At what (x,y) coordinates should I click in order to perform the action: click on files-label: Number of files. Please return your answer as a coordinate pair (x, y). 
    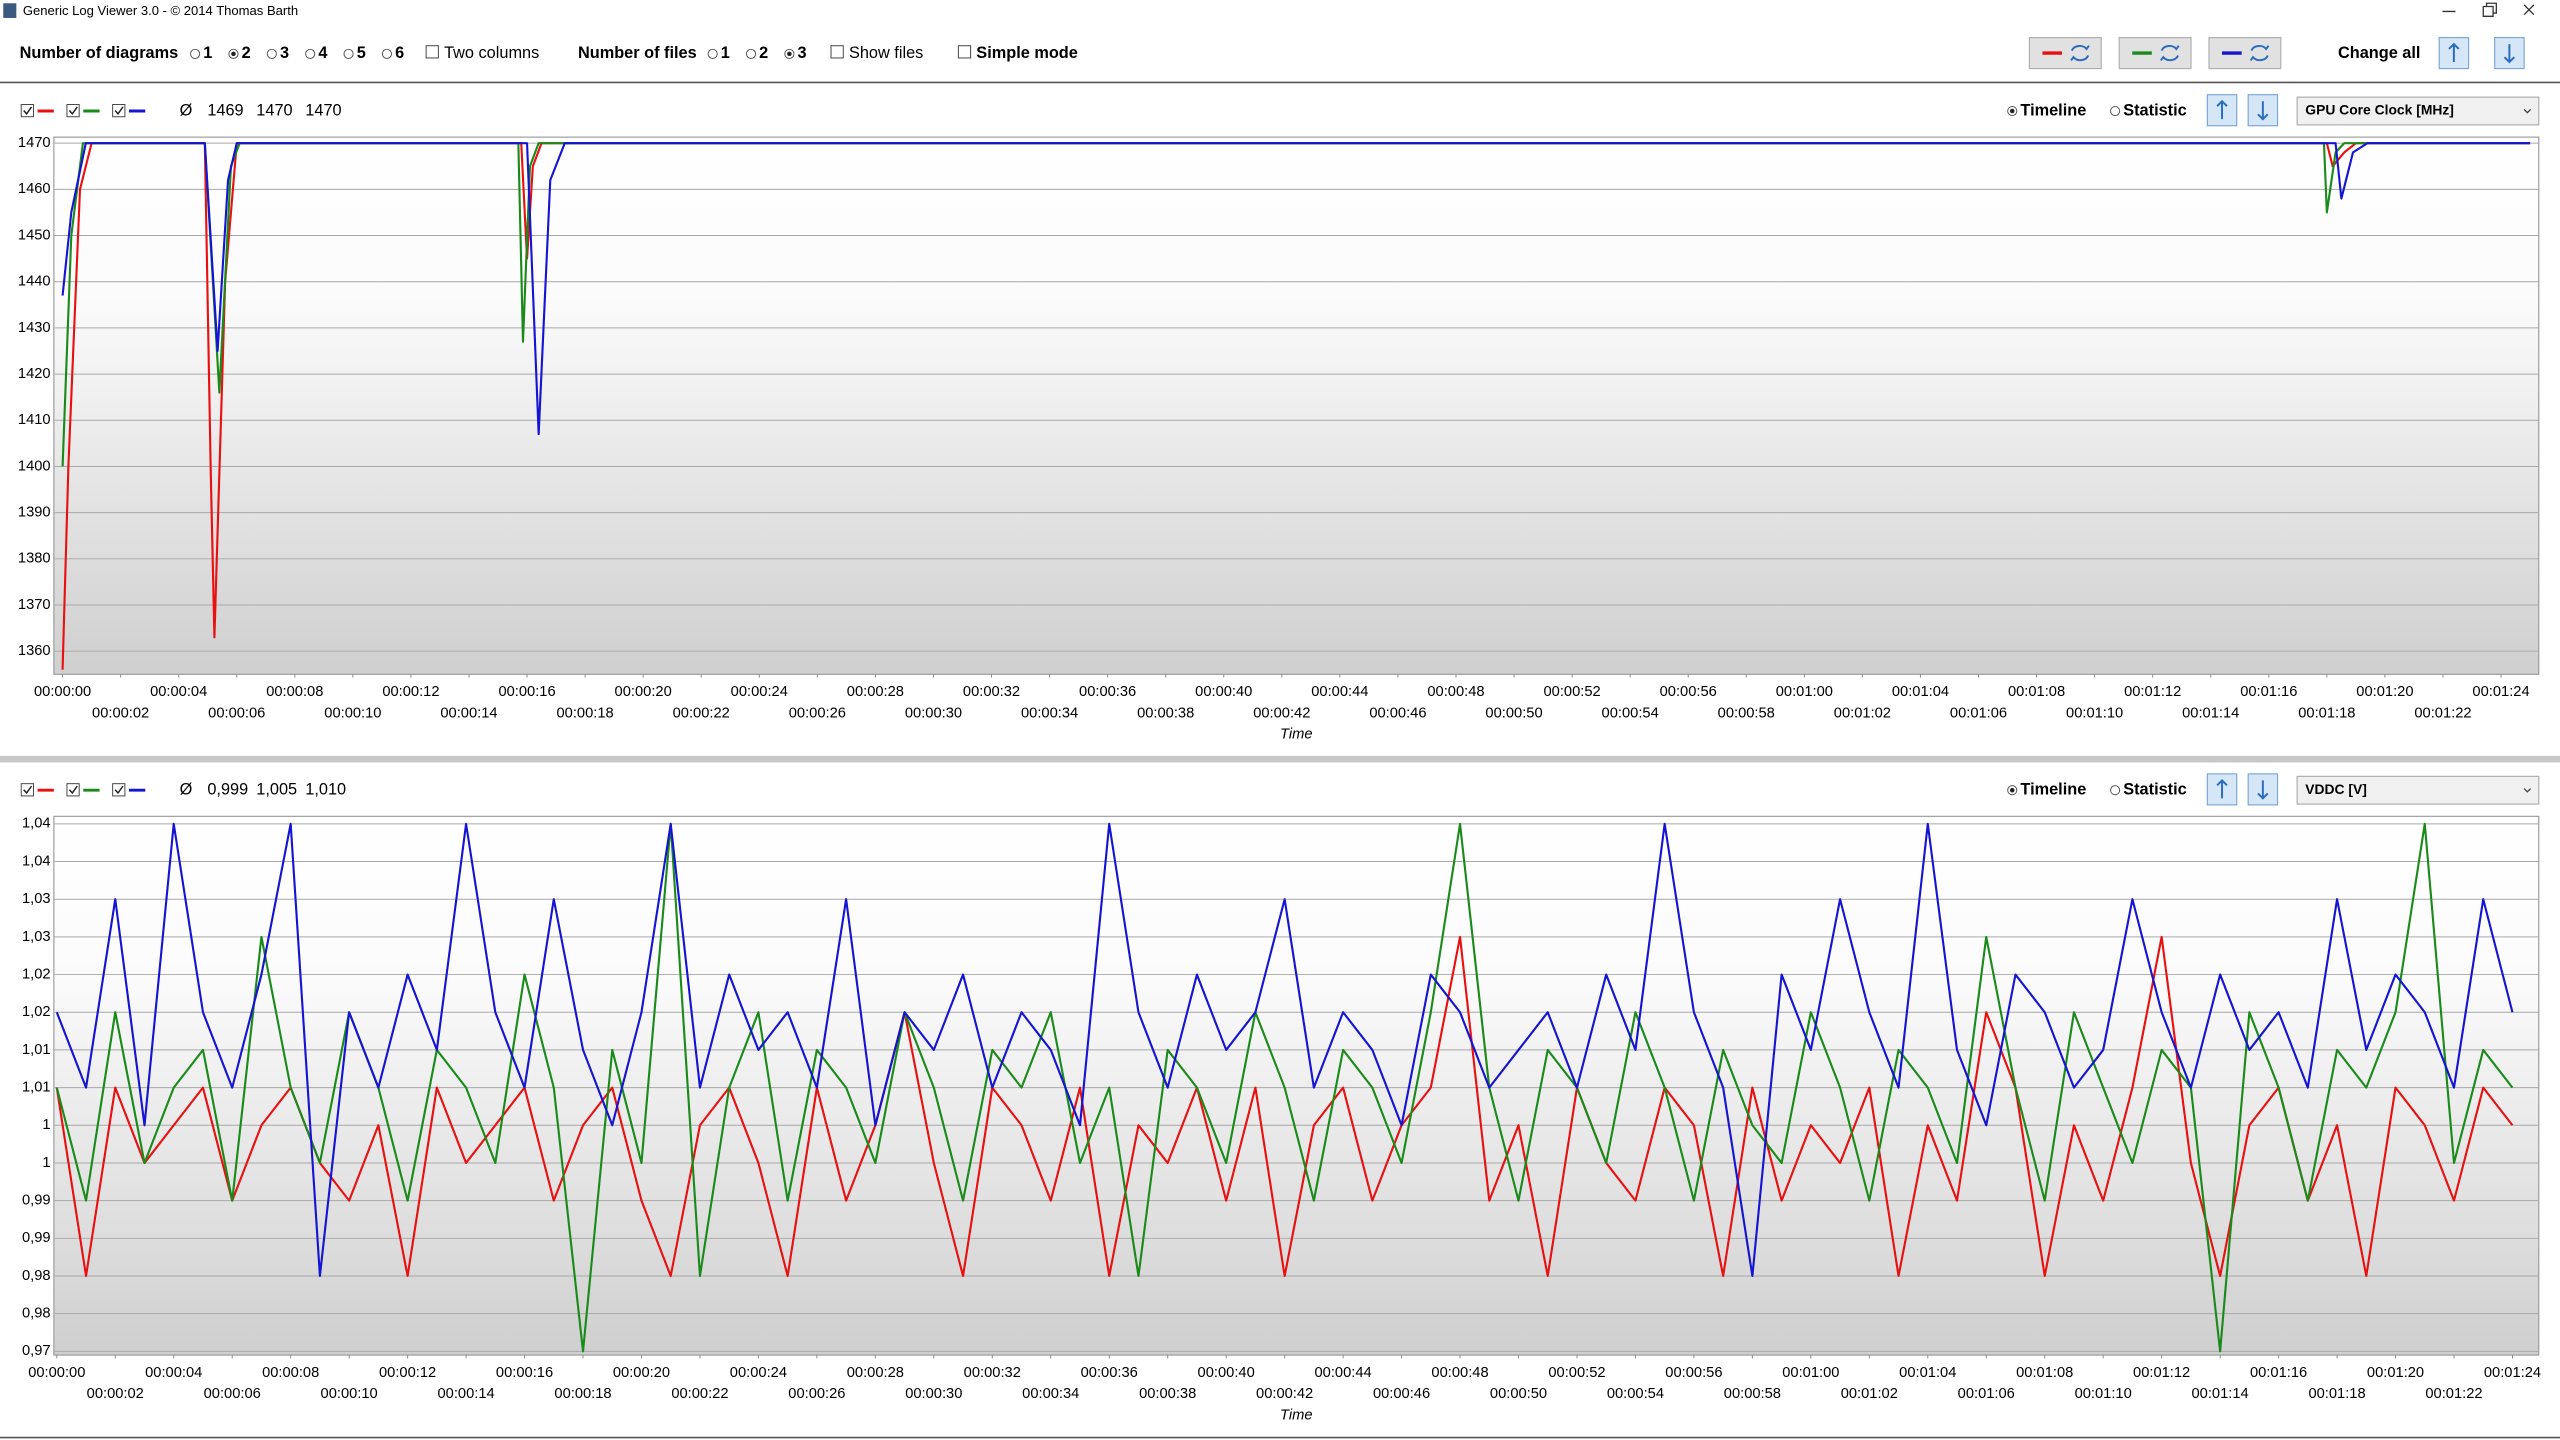
    Looking at the image, I should click on (637, 53).